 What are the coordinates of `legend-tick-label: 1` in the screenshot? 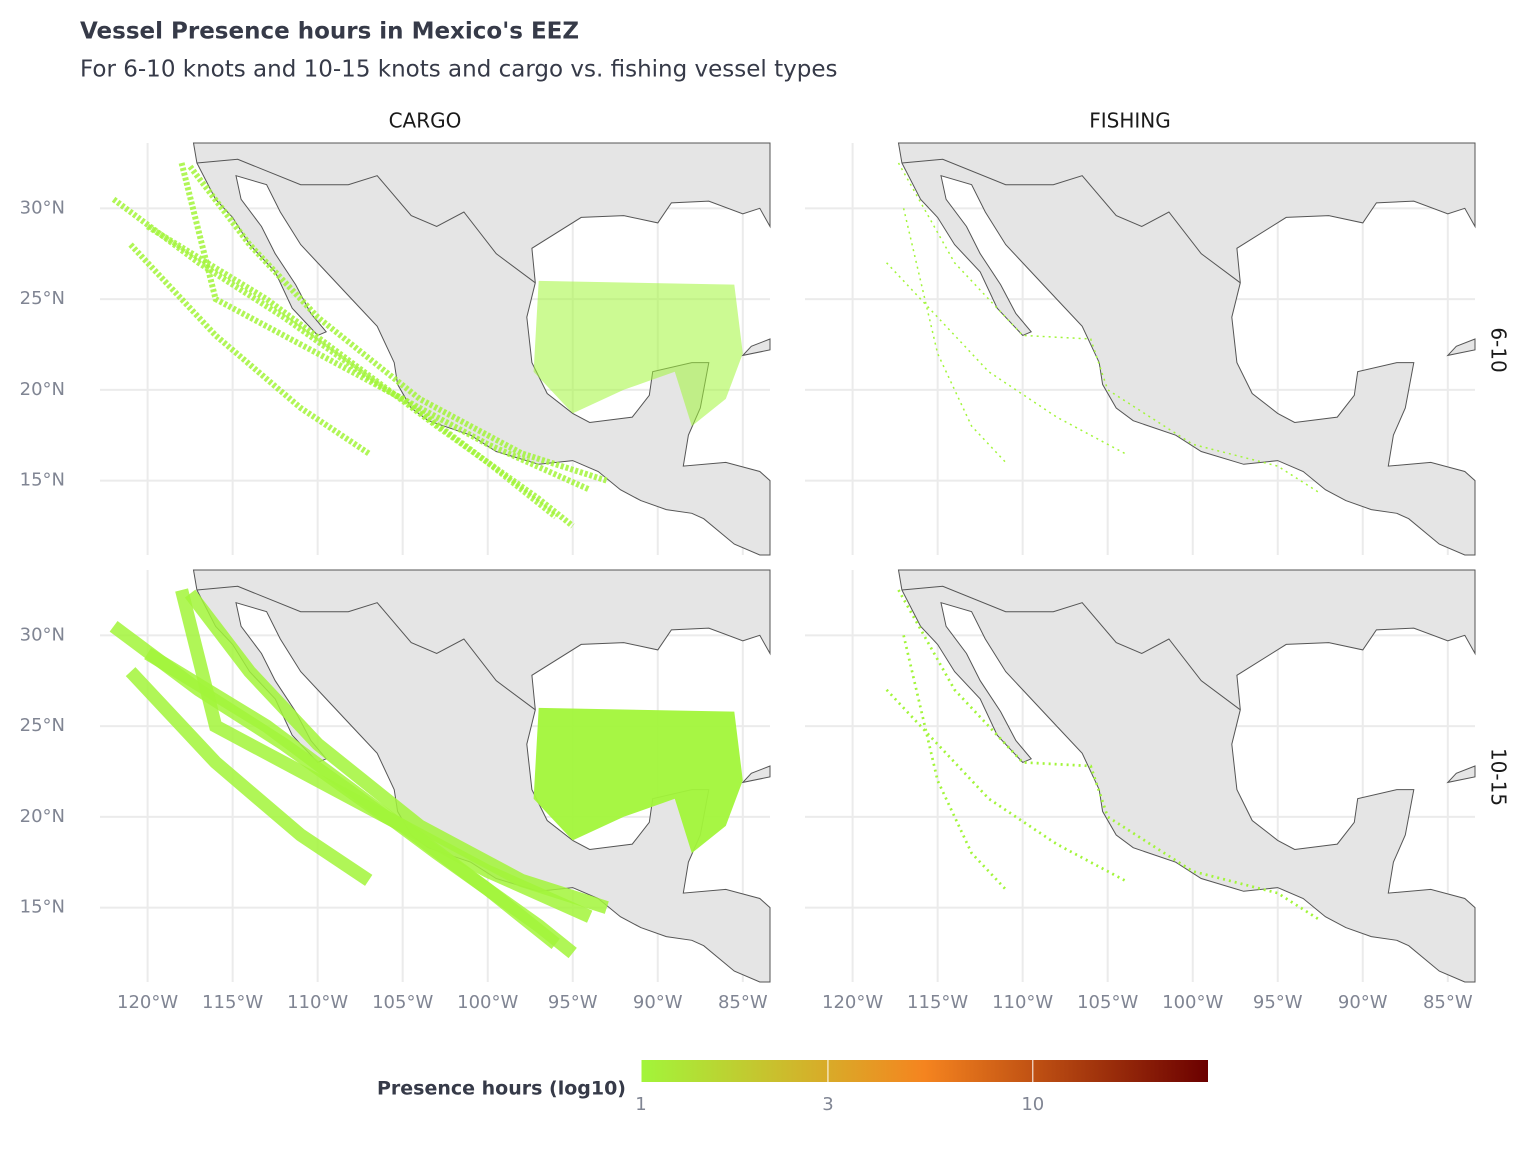 It's located at (640, 1104).